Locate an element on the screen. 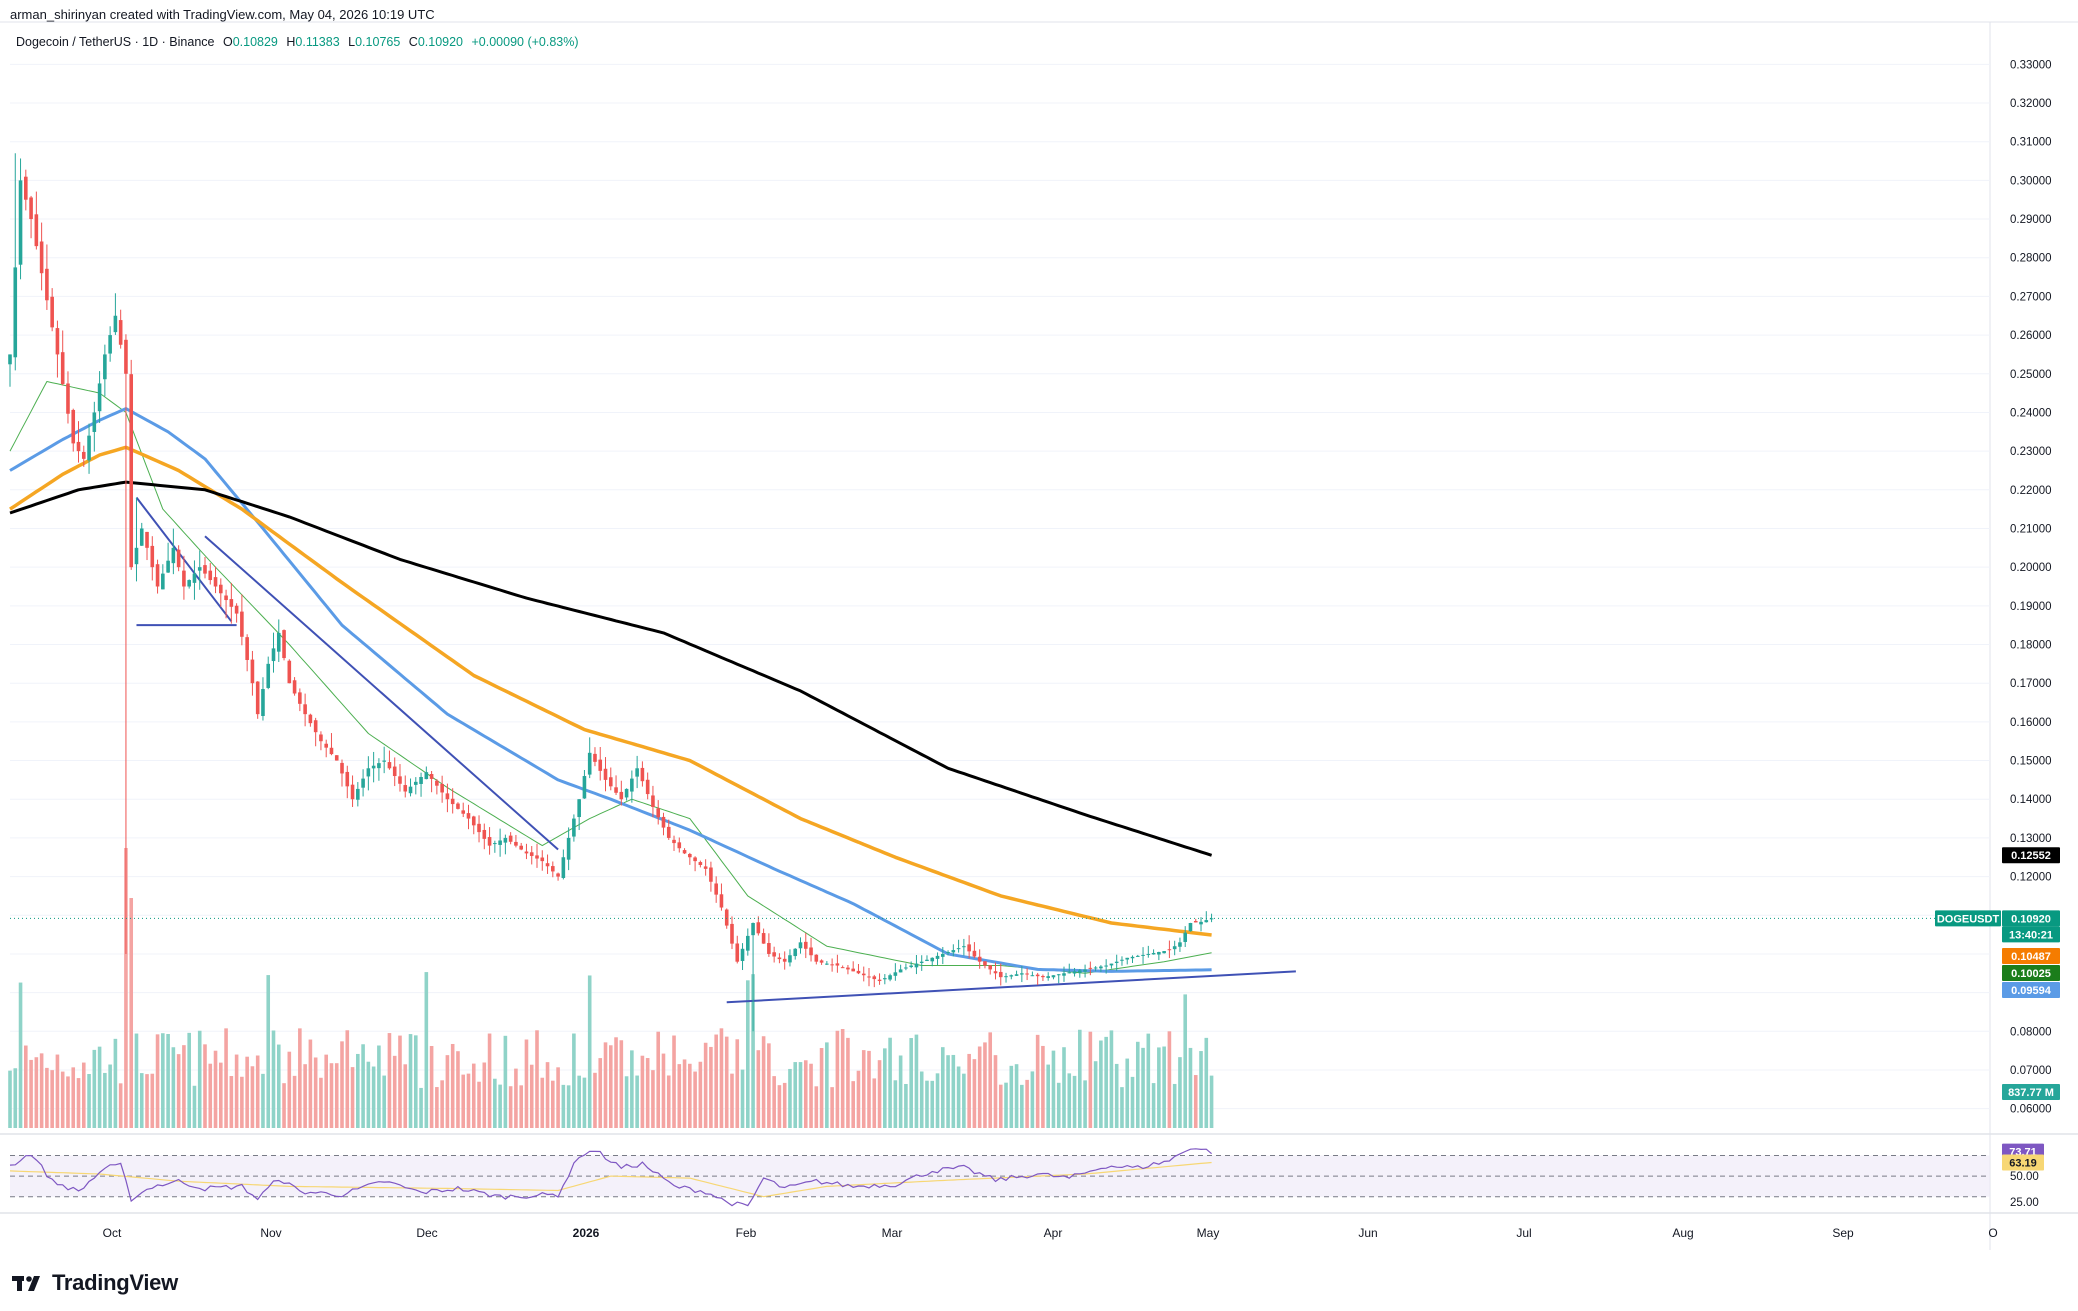  time-axis-label: Oct is located at coordinates (112, 1233).